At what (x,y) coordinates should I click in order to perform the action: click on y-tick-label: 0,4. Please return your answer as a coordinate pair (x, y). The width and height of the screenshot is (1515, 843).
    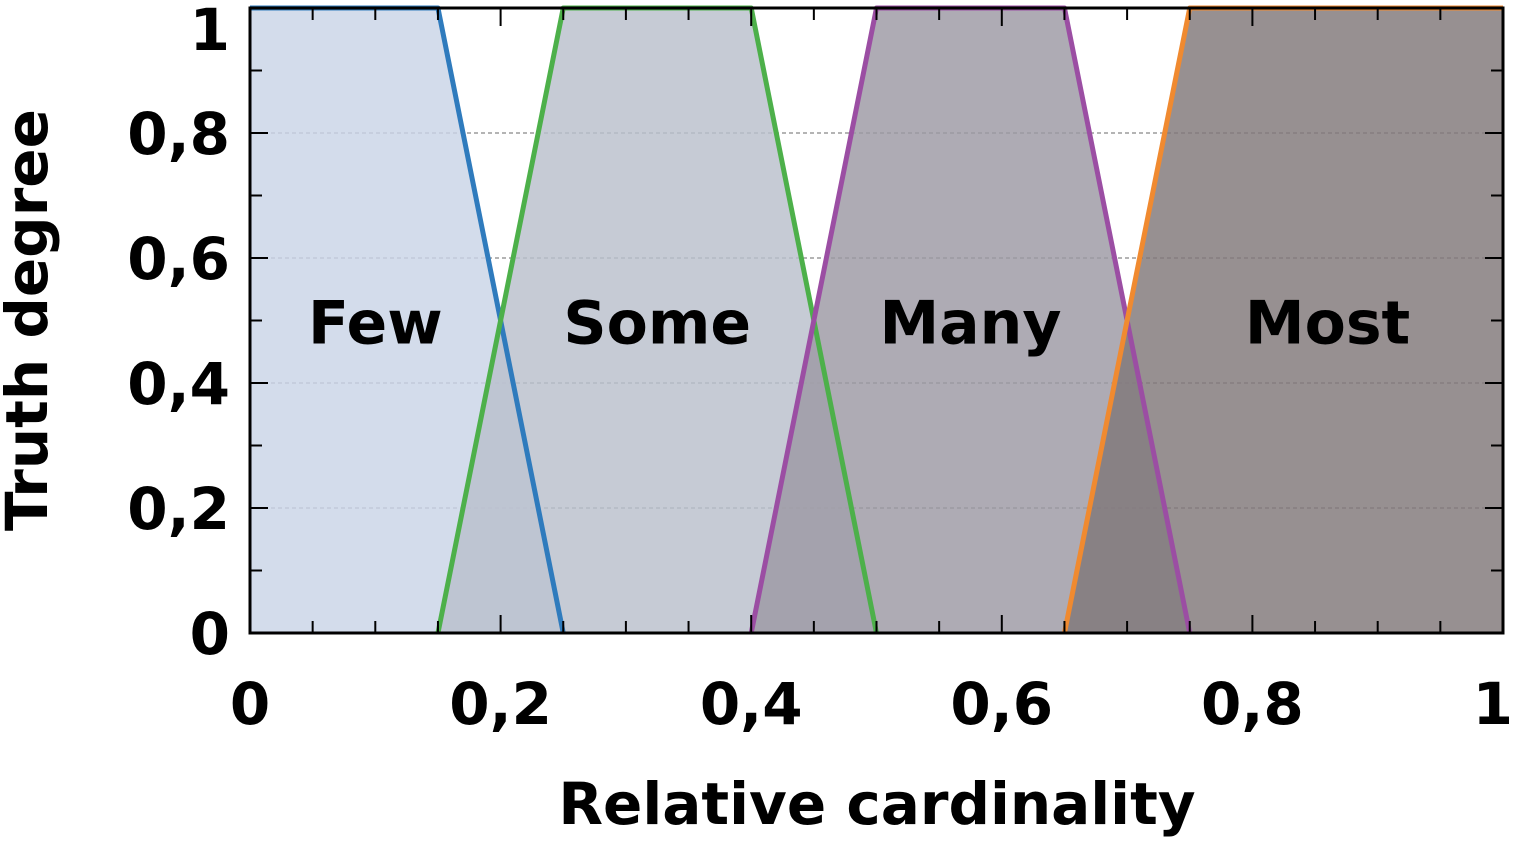
    Looking at the image, I should click on (178, 384).